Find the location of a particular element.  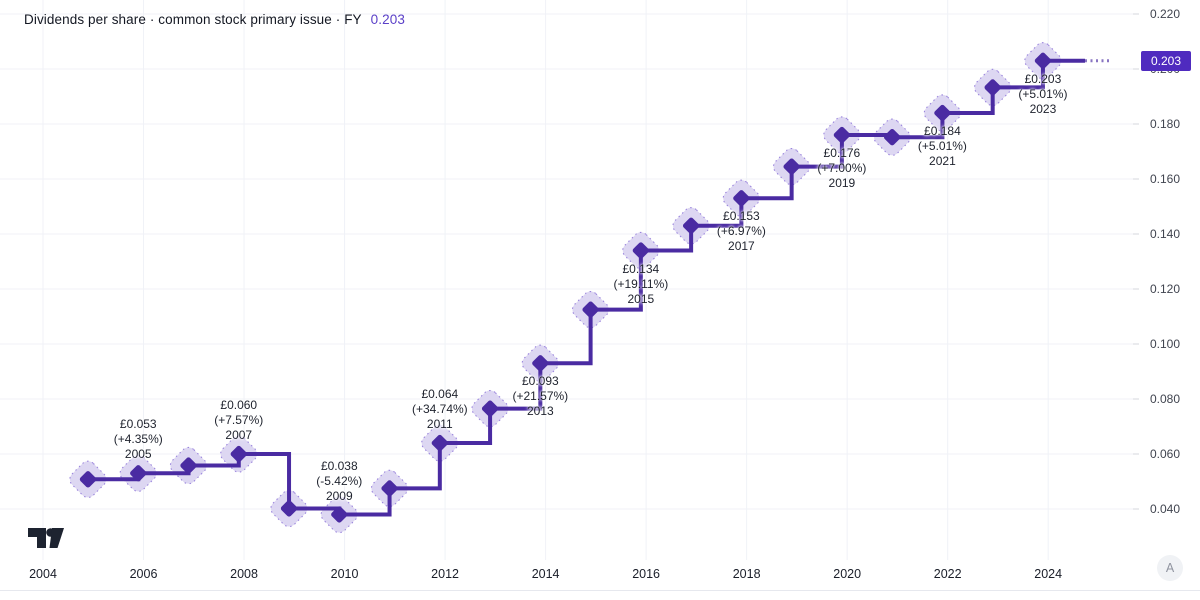

annotation-change: (+34.74%) is located at coordinates (439, 409).